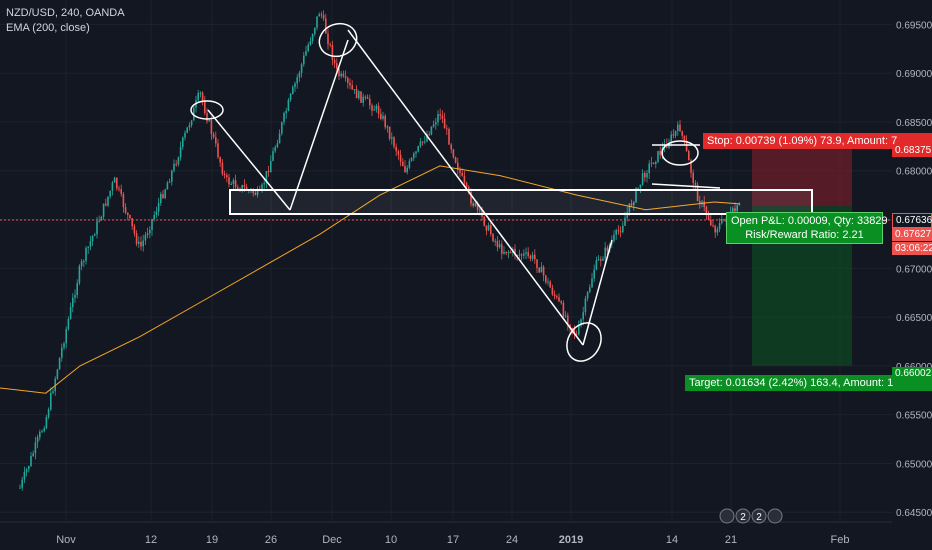 Image resolution: width=932 pixels, height=550 pixels. What do you see at coordinates (914, 74) in the screenshot?
I see `price-tick-label: 0.69000` at bounding box center [914, 74].